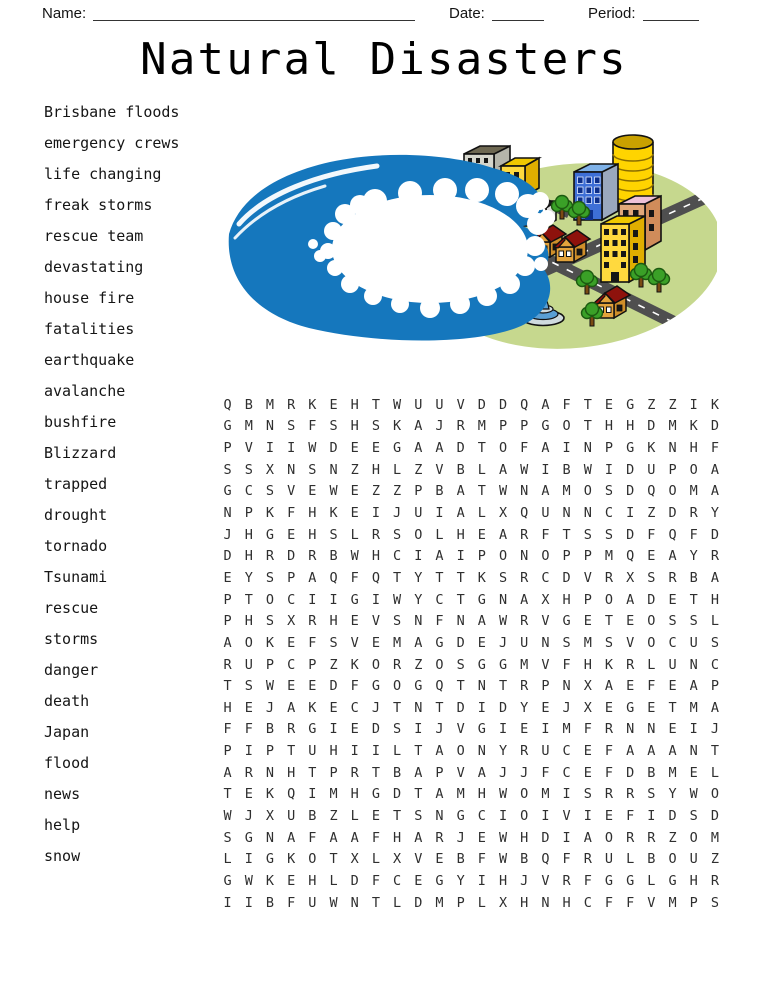  What do you see at coordinates (670, 14) in the screenshot?
I see `period-blank-line` at bounding box center [670, 14].